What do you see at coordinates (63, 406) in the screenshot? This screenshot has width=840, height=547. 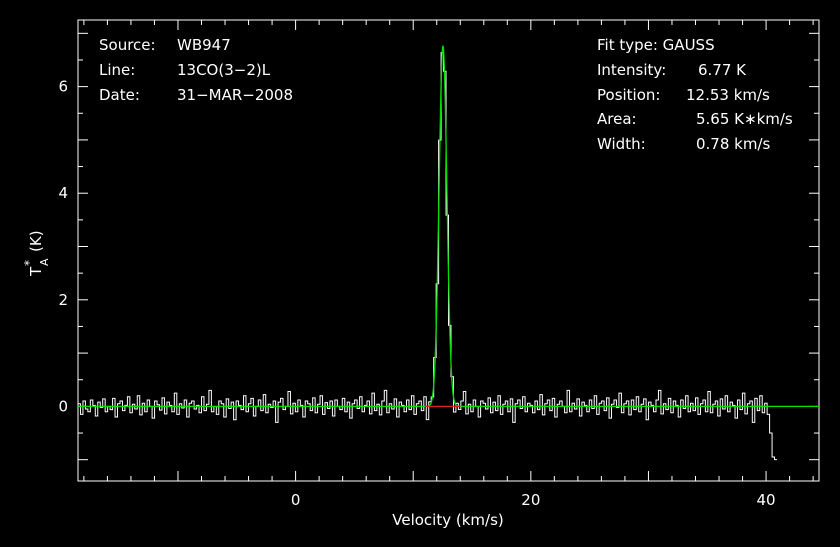 I see `y-tick-label: 0` at bounding box center [63, 406].